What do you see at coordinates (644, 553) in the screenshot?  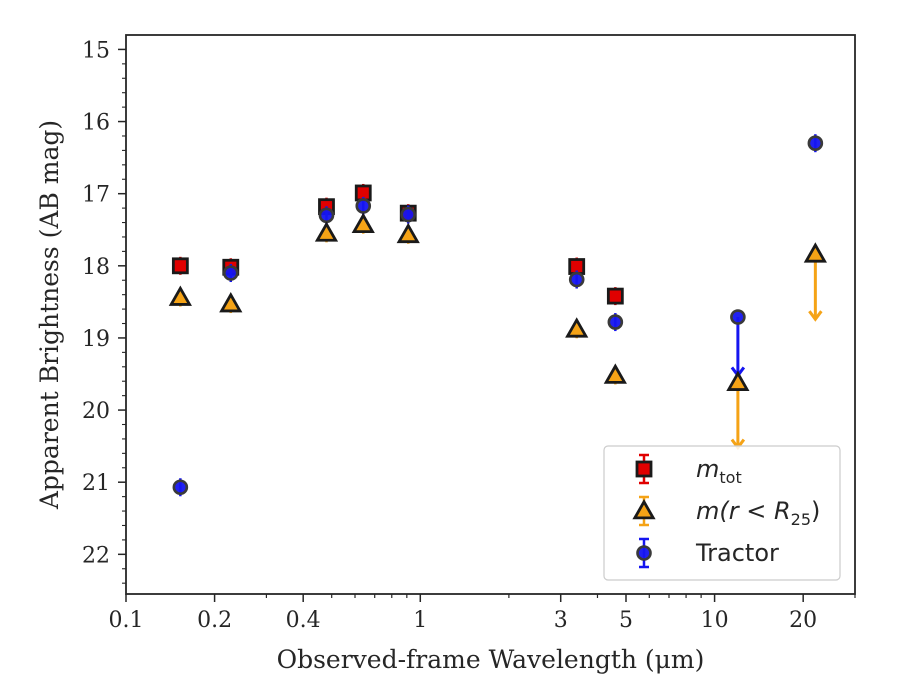 I see `legend-circle-marker` at bounding box center [644, 553].